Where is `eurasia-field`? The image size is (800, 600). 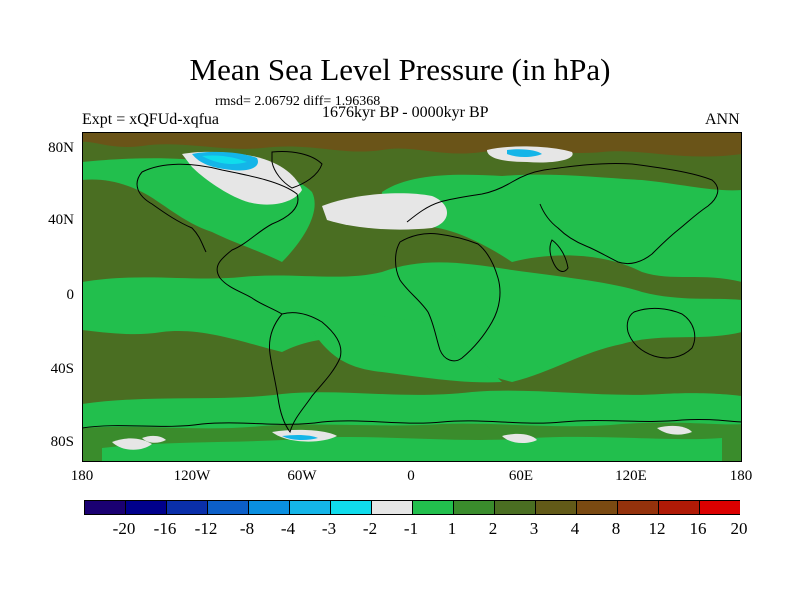
eurasia-field is located at coordinates (562, 228).